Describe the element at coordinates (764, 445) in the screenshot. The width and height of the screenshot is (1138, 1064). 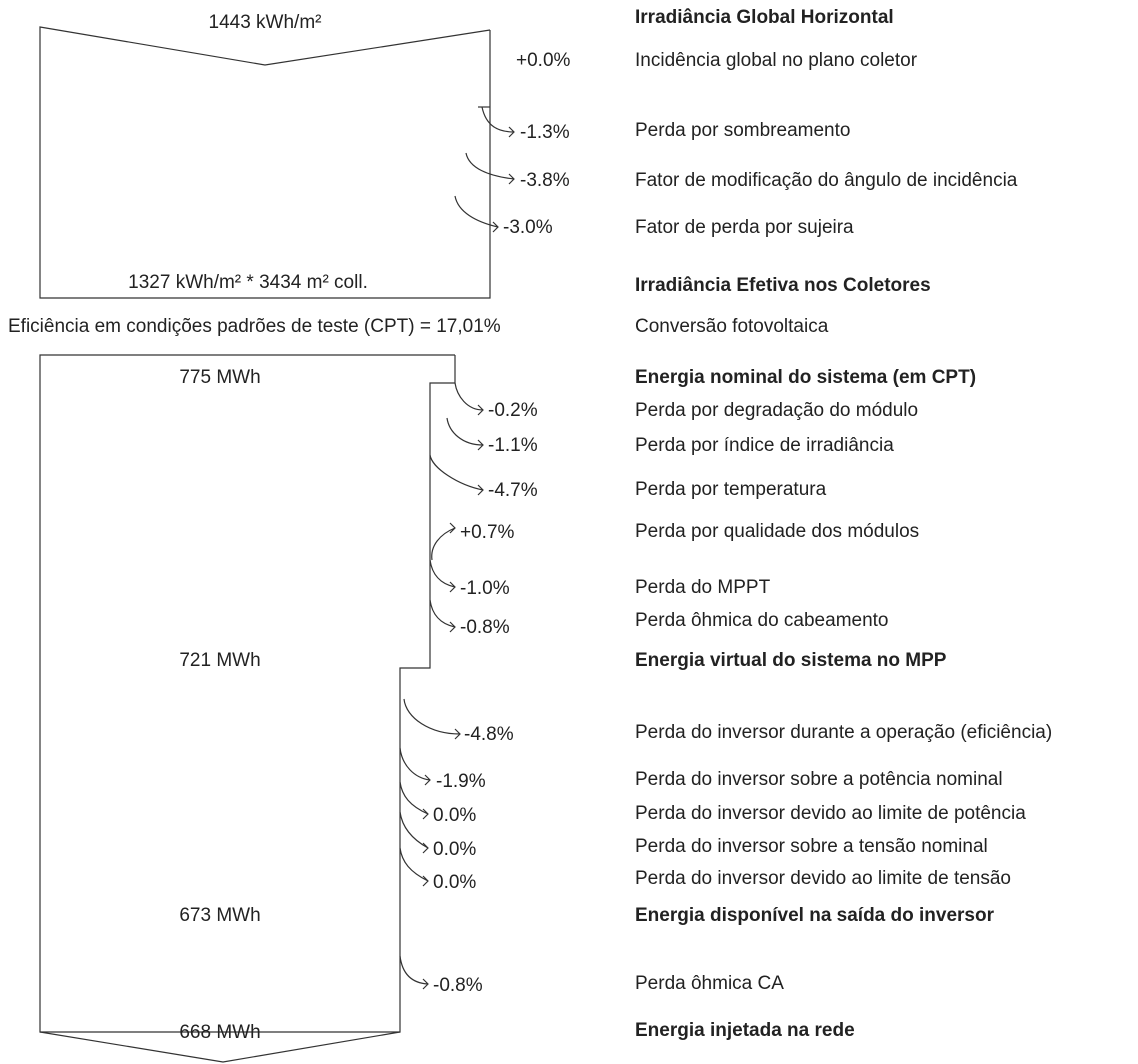
I see `loss-label: Perda por índice de irradiância` at that location.